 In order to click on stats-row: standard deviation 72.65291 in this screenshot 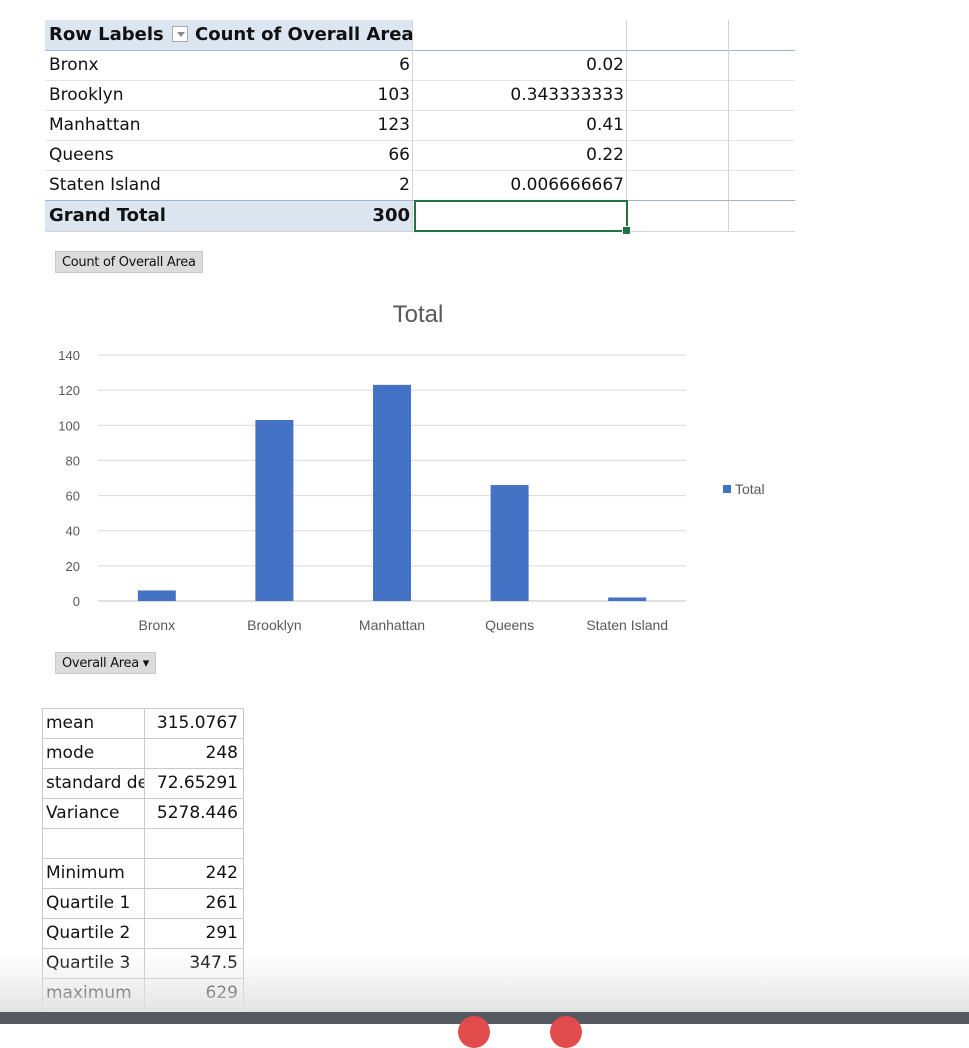, I will do `click(143, 783)`.